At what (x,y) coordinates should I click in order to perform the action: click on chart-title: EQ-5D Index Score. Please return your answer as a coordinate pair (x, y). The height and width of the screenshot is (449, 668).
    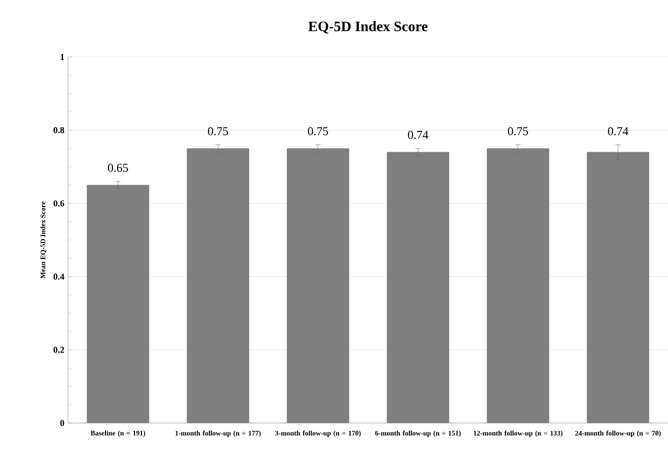
    Looking at the image, I should click on (368, 27).